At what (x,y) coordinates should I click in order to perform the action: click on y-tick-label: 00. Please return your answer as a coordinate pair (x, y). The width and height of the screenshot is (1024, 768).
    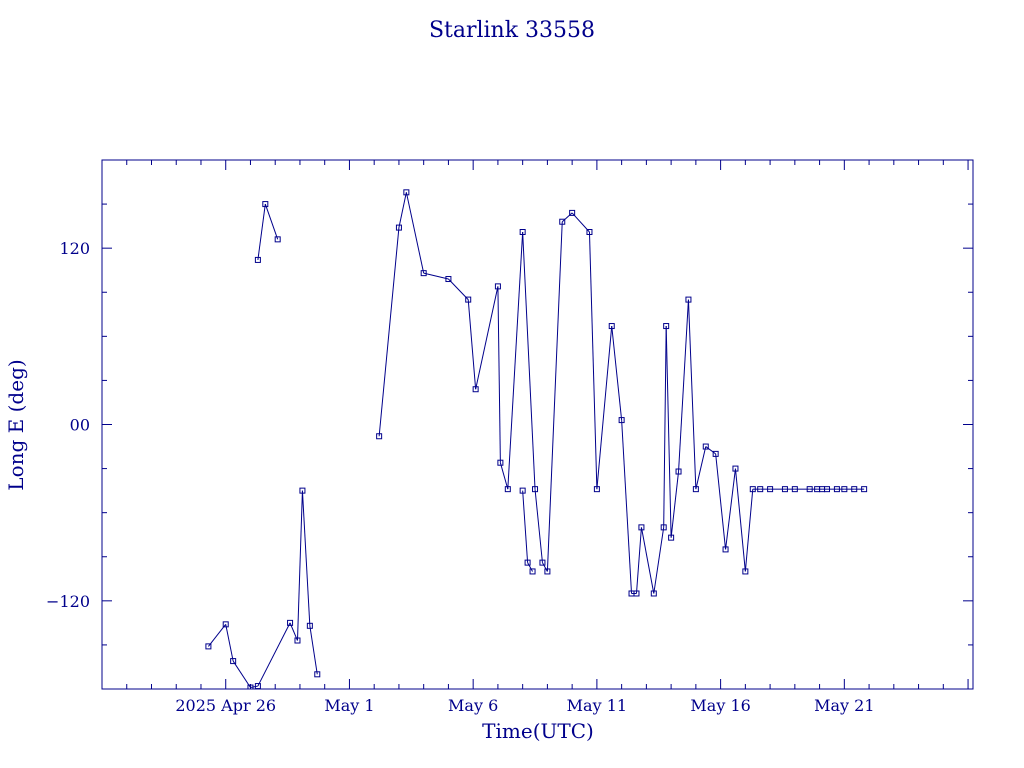
    Looking at the image, I should click on (80, 425).